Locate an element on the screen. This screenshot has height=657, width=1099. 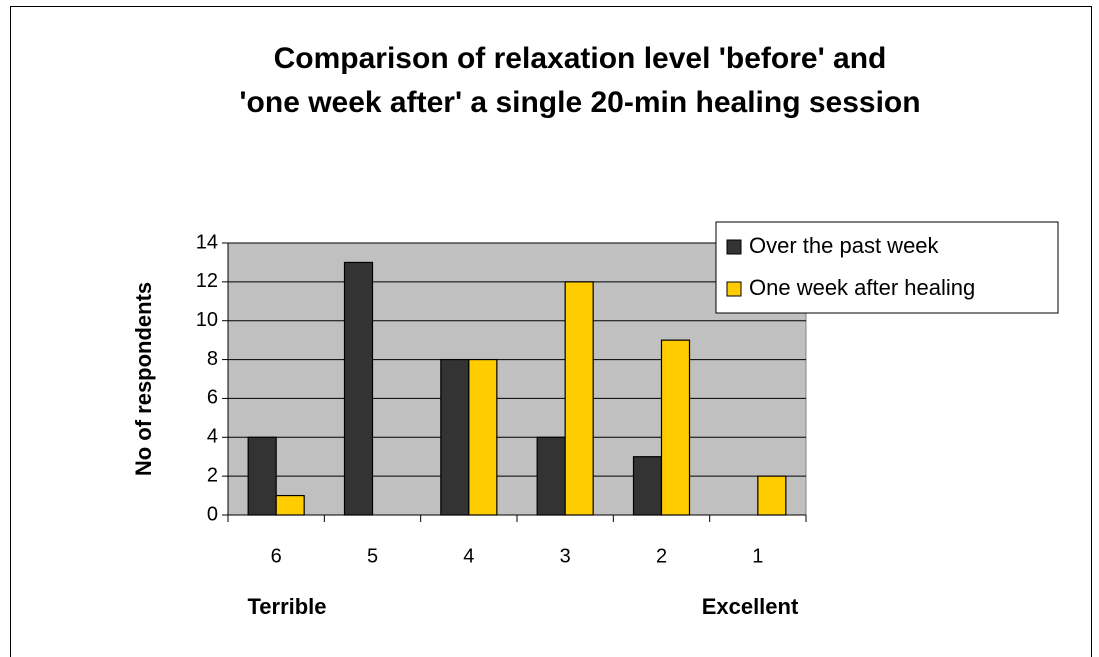
x-tick-label: 4 is located at coordinates (468, 556).